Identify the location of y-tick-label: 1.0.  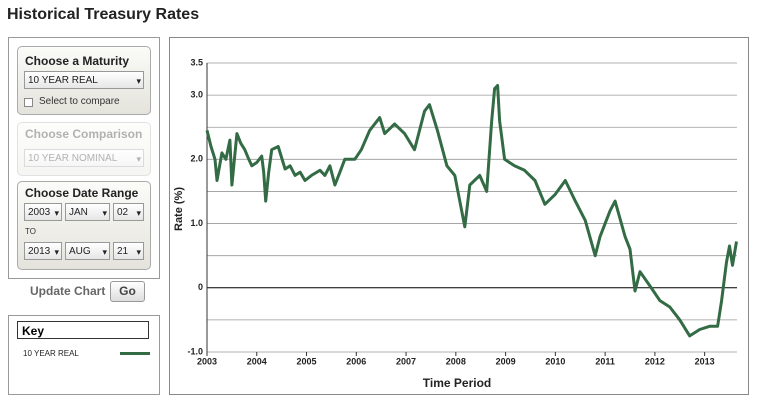
(196, 223).